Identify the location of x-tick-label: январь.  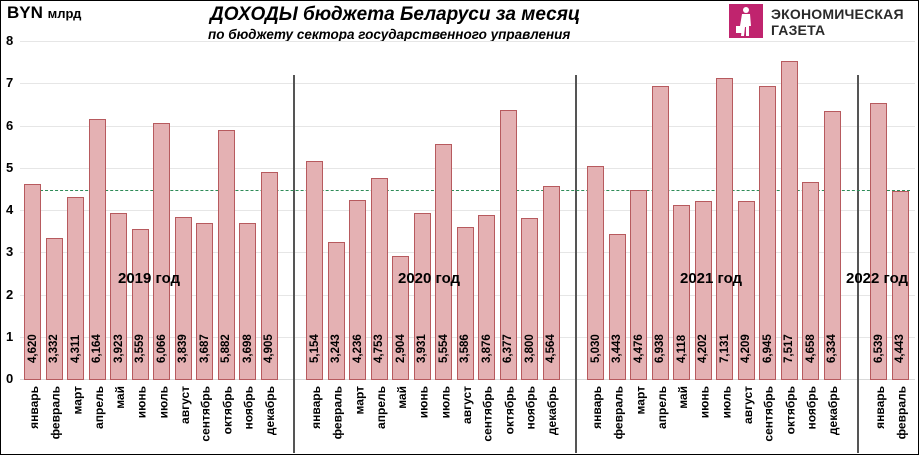
(34, 407).